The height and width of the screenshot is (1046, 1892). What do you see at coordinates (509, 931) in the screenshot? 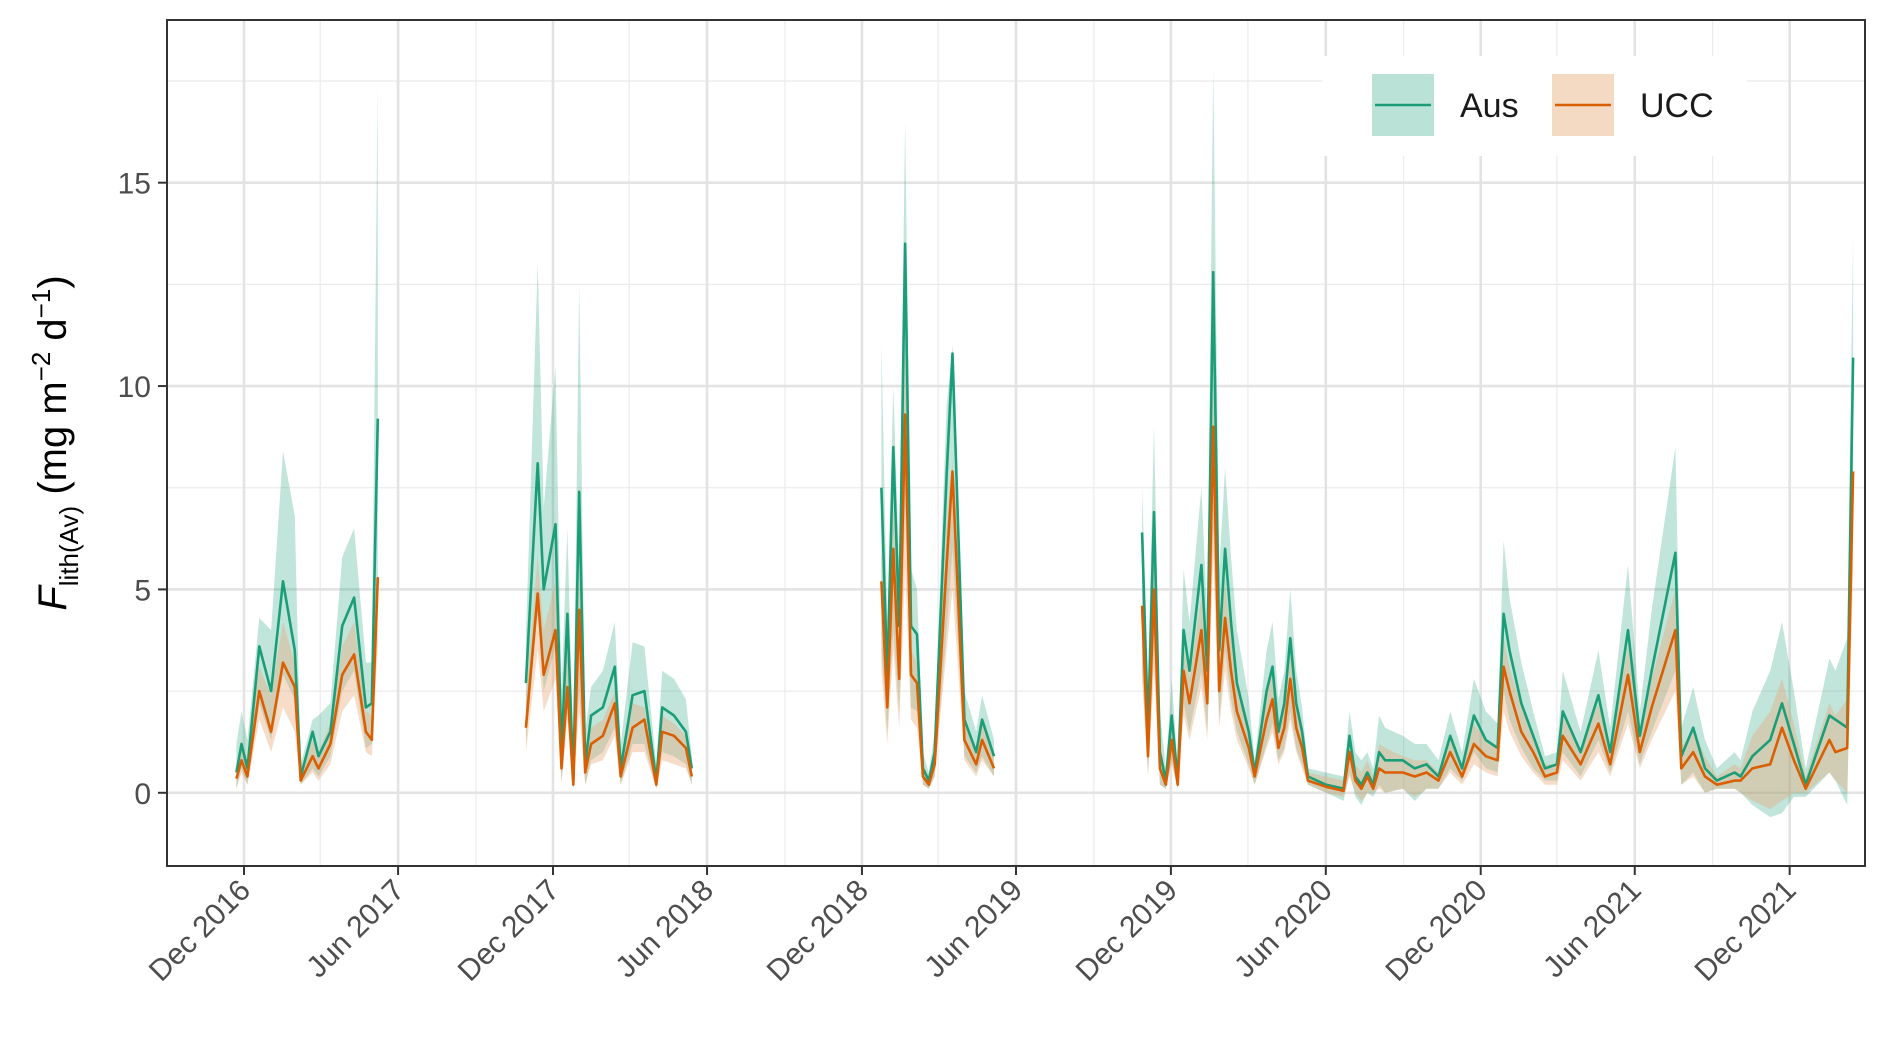
I see `x-tick-label: Dec 2017` at bounding box center [509, 931].